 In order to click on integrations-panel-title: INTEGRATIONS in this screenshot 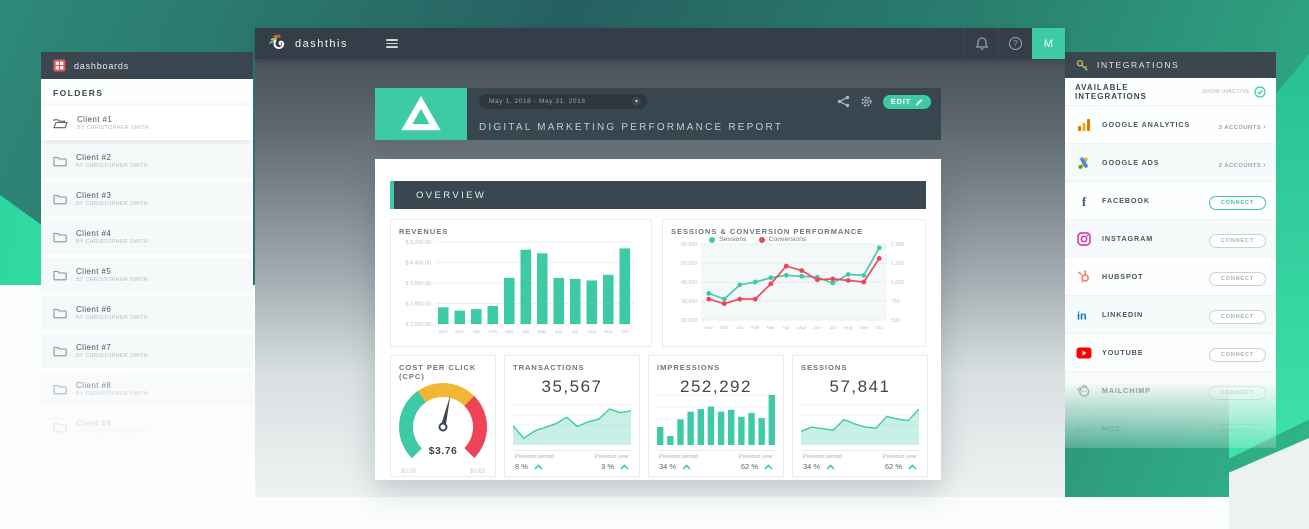, I will do `click(1138, 65)`.